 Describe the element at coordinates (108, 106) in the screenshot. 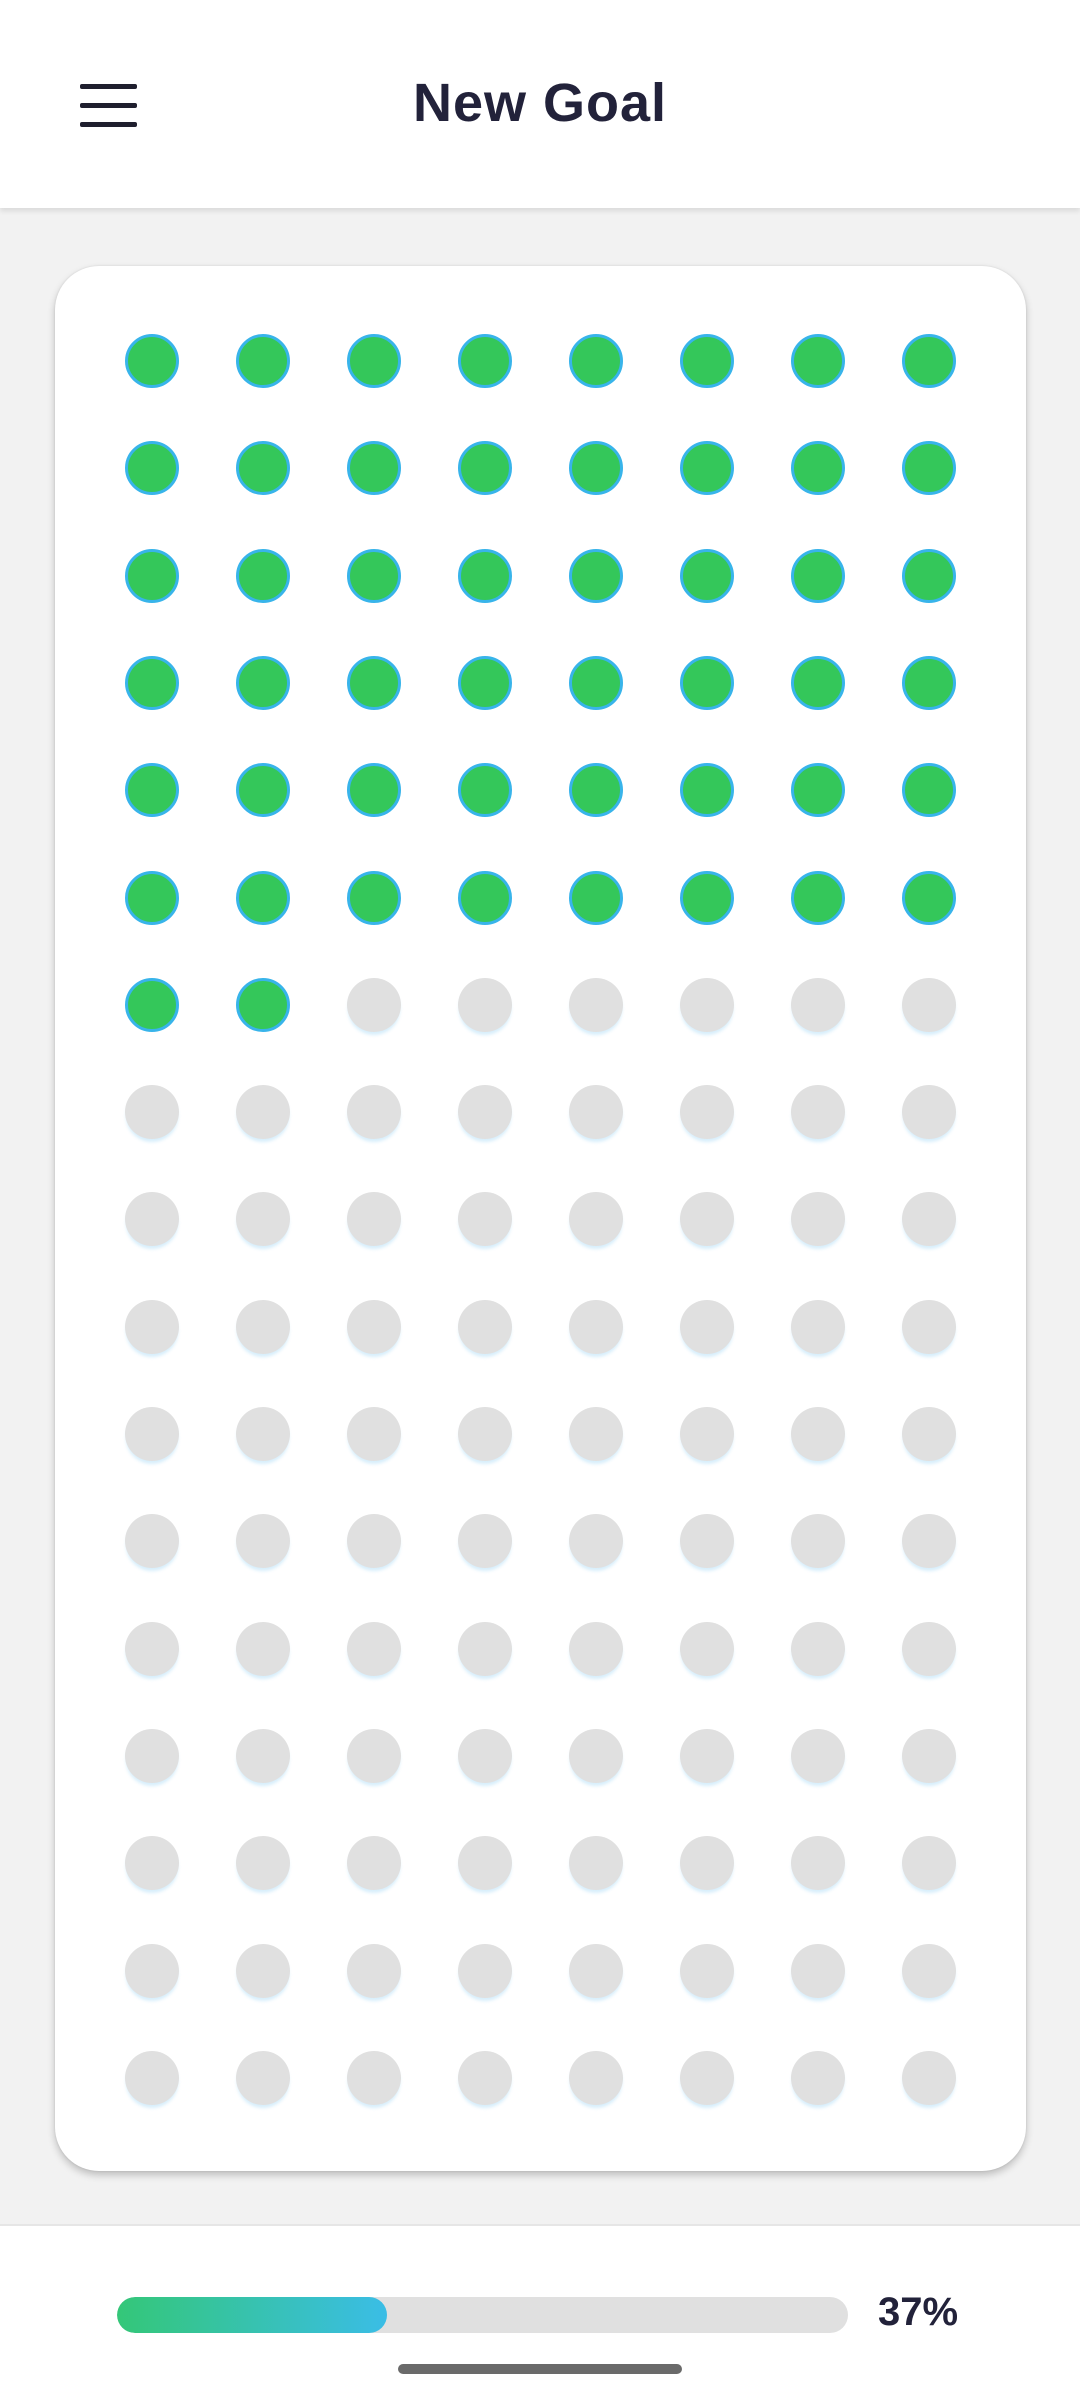

I see `menu-button` at that location.